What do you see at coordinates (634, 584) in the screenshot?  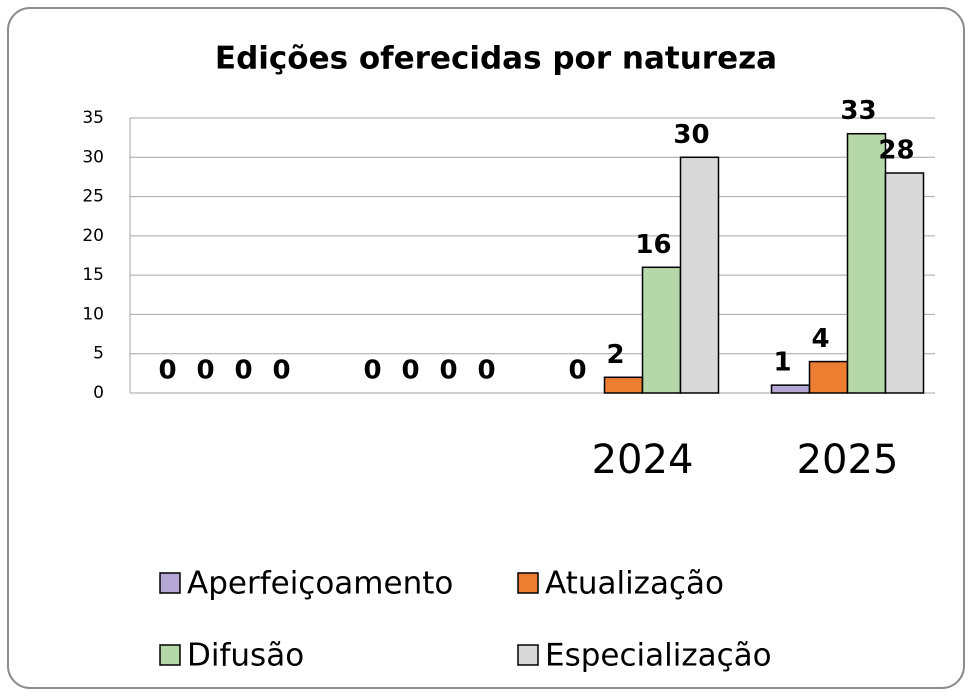 I see `legend-label: Atualização` at bounding box center [634, 584].